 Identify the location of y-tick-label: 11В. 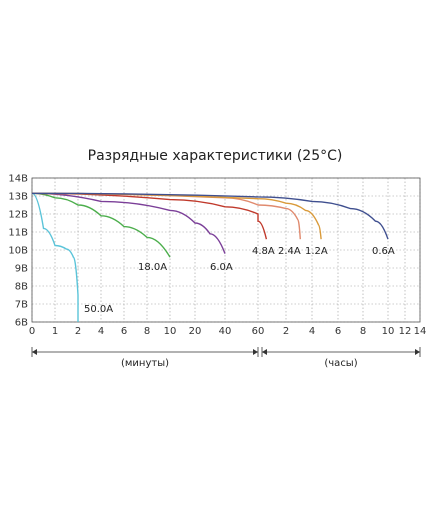
(18, 233).